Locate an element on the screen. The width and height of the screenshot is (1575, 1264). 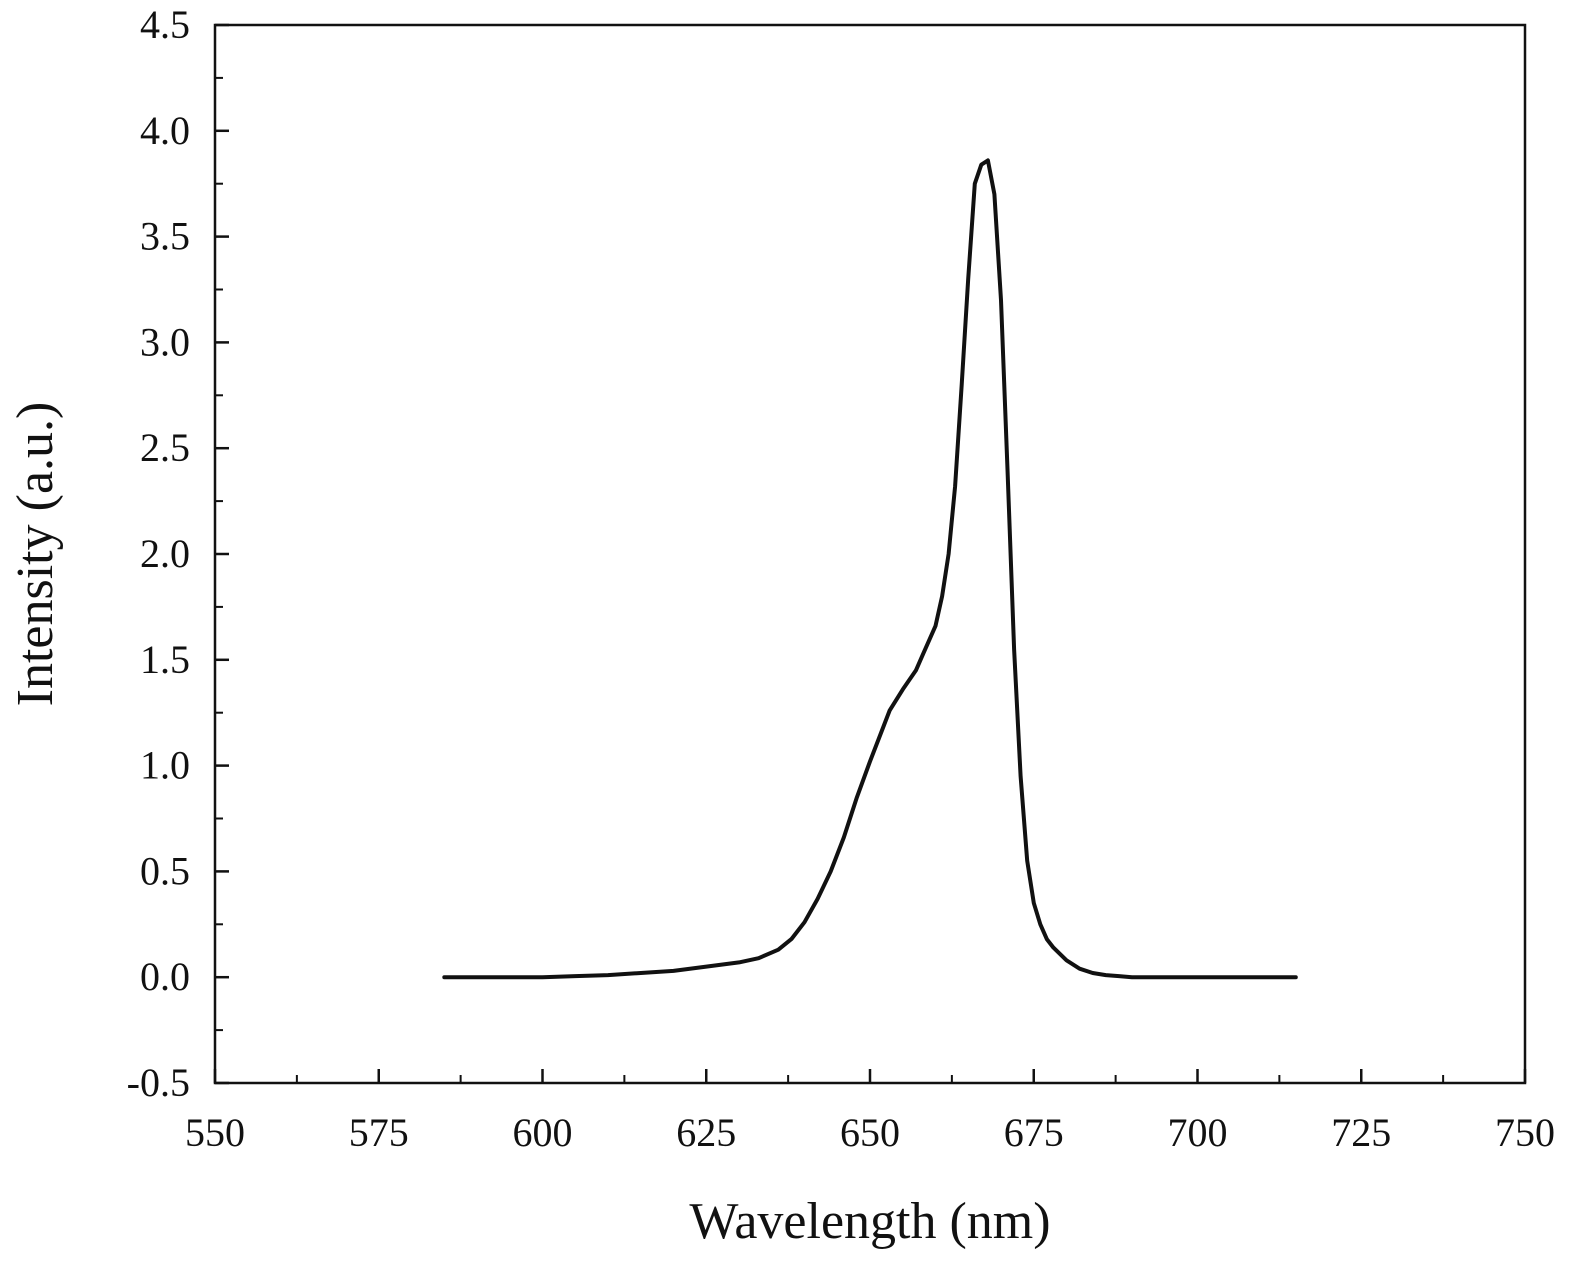
y-tick-label: 4.5 is located at coordinates (165, 24).